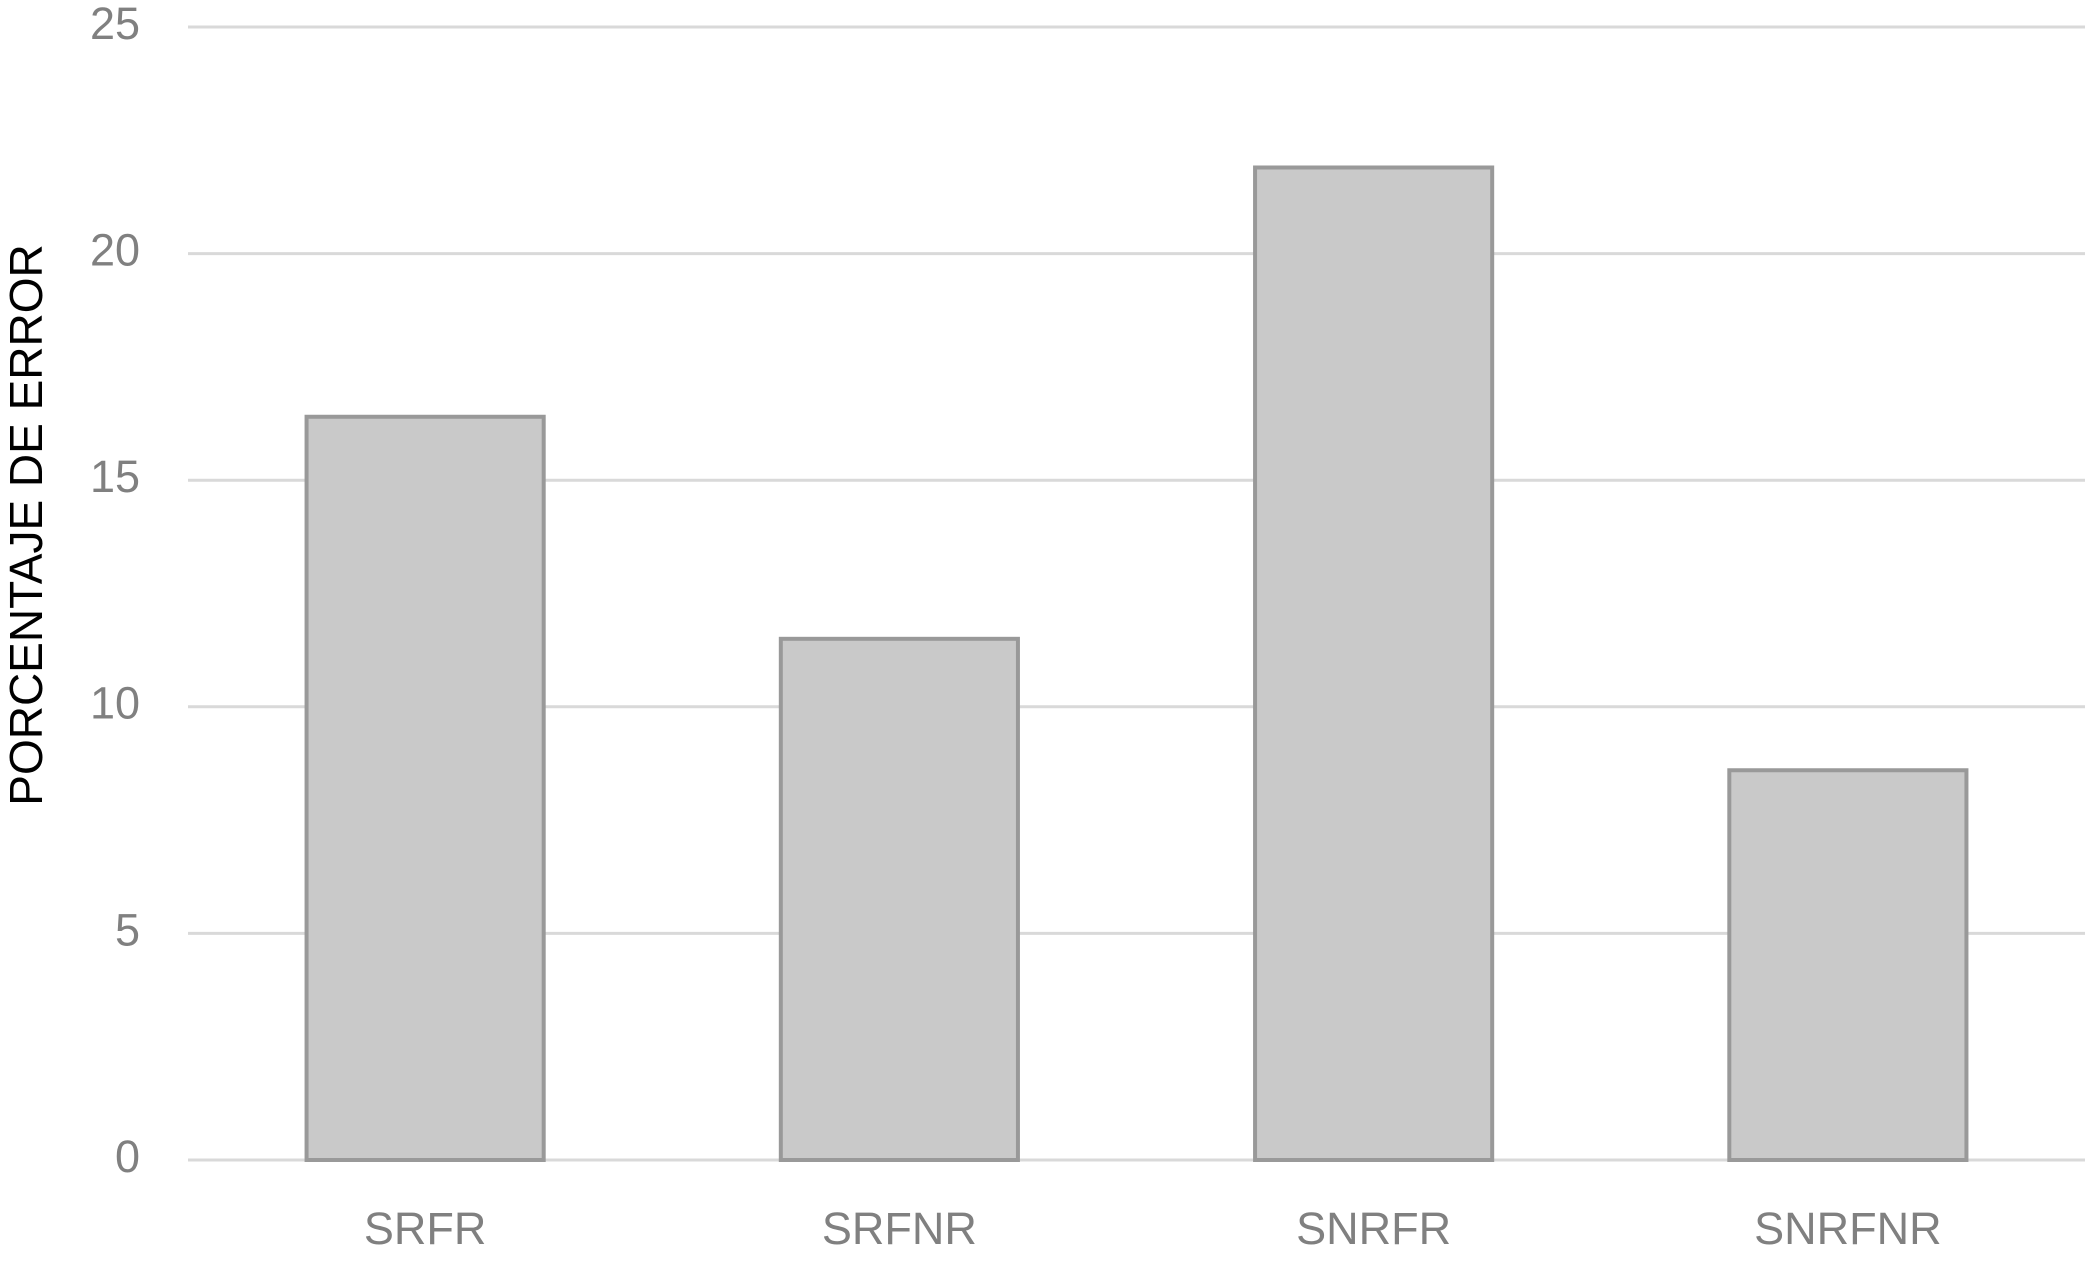 The image size is (2085, 1262). What do you see at coordinates (127, 1156) in the screenshot?
I see `y-tick-label: 0` at bounding box center [127, 1156].